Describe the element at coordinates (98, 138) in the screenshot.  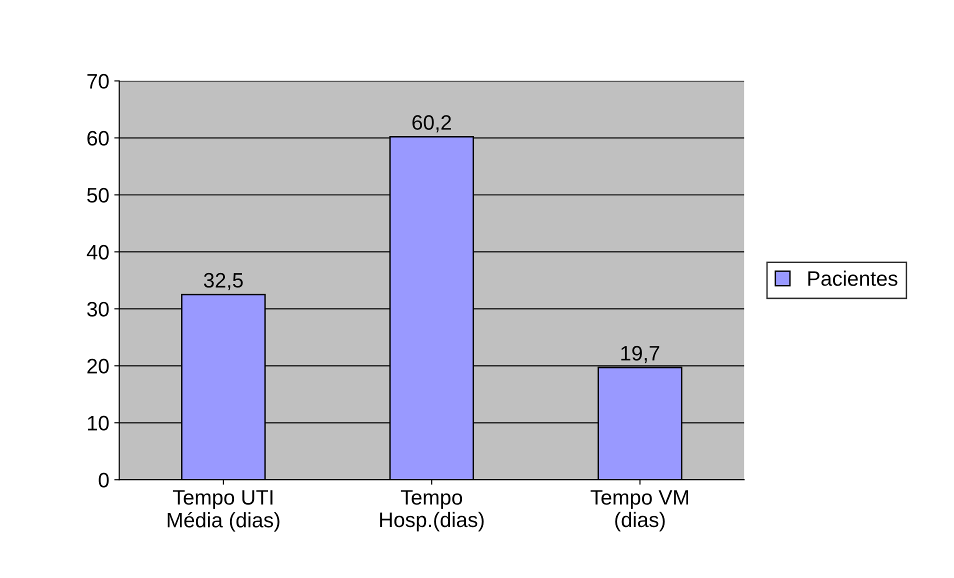
I see `y-tick-label: 60` at that location.